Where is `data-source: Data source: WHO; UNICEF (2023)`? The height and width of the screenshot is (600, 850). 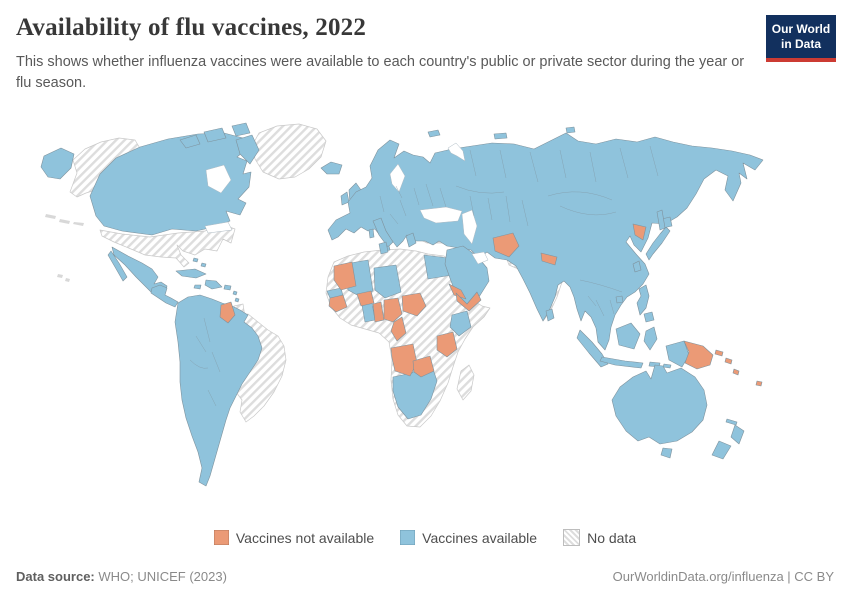
data-source: Data source: WHO; UNICEF (2023) is located at coordinates (121, 576).